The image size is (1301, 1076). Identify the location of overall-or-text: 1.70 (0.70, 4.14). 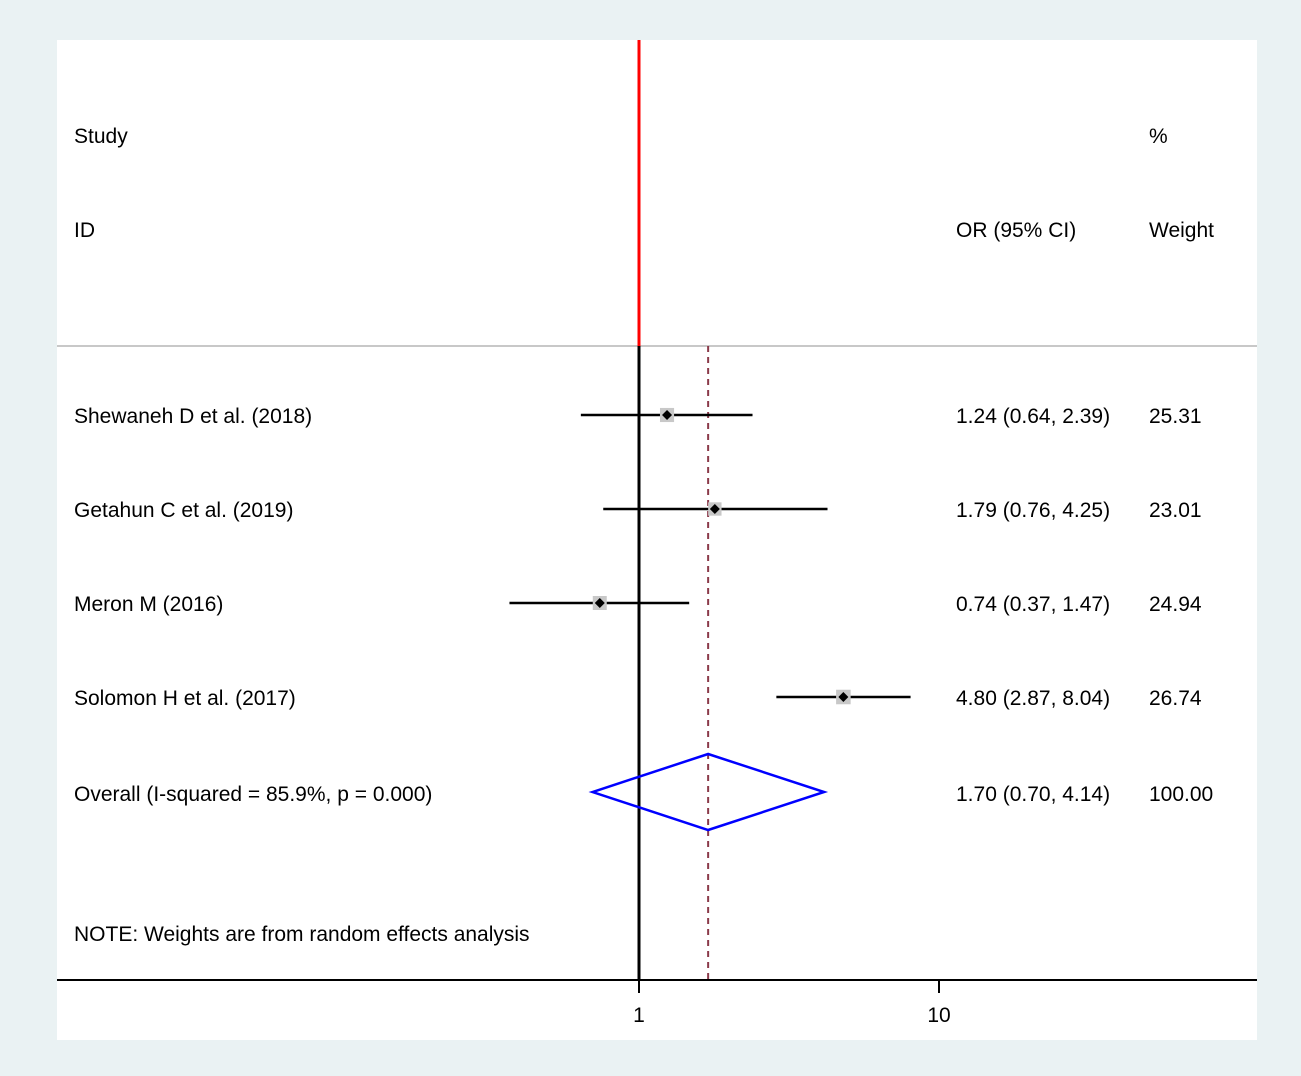
(1033, 794).